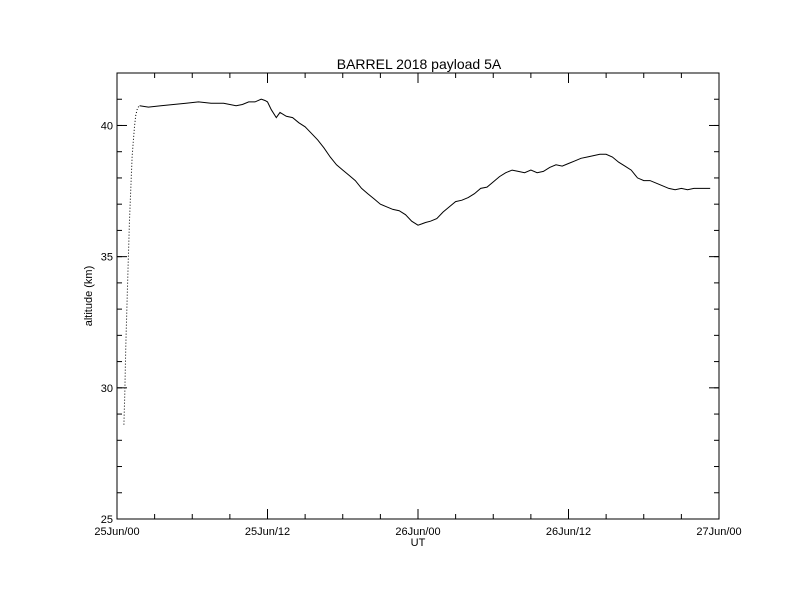 The image size is (792, 612). I want to click on x-tick-label: 26Jun/00, so click(417, 532).